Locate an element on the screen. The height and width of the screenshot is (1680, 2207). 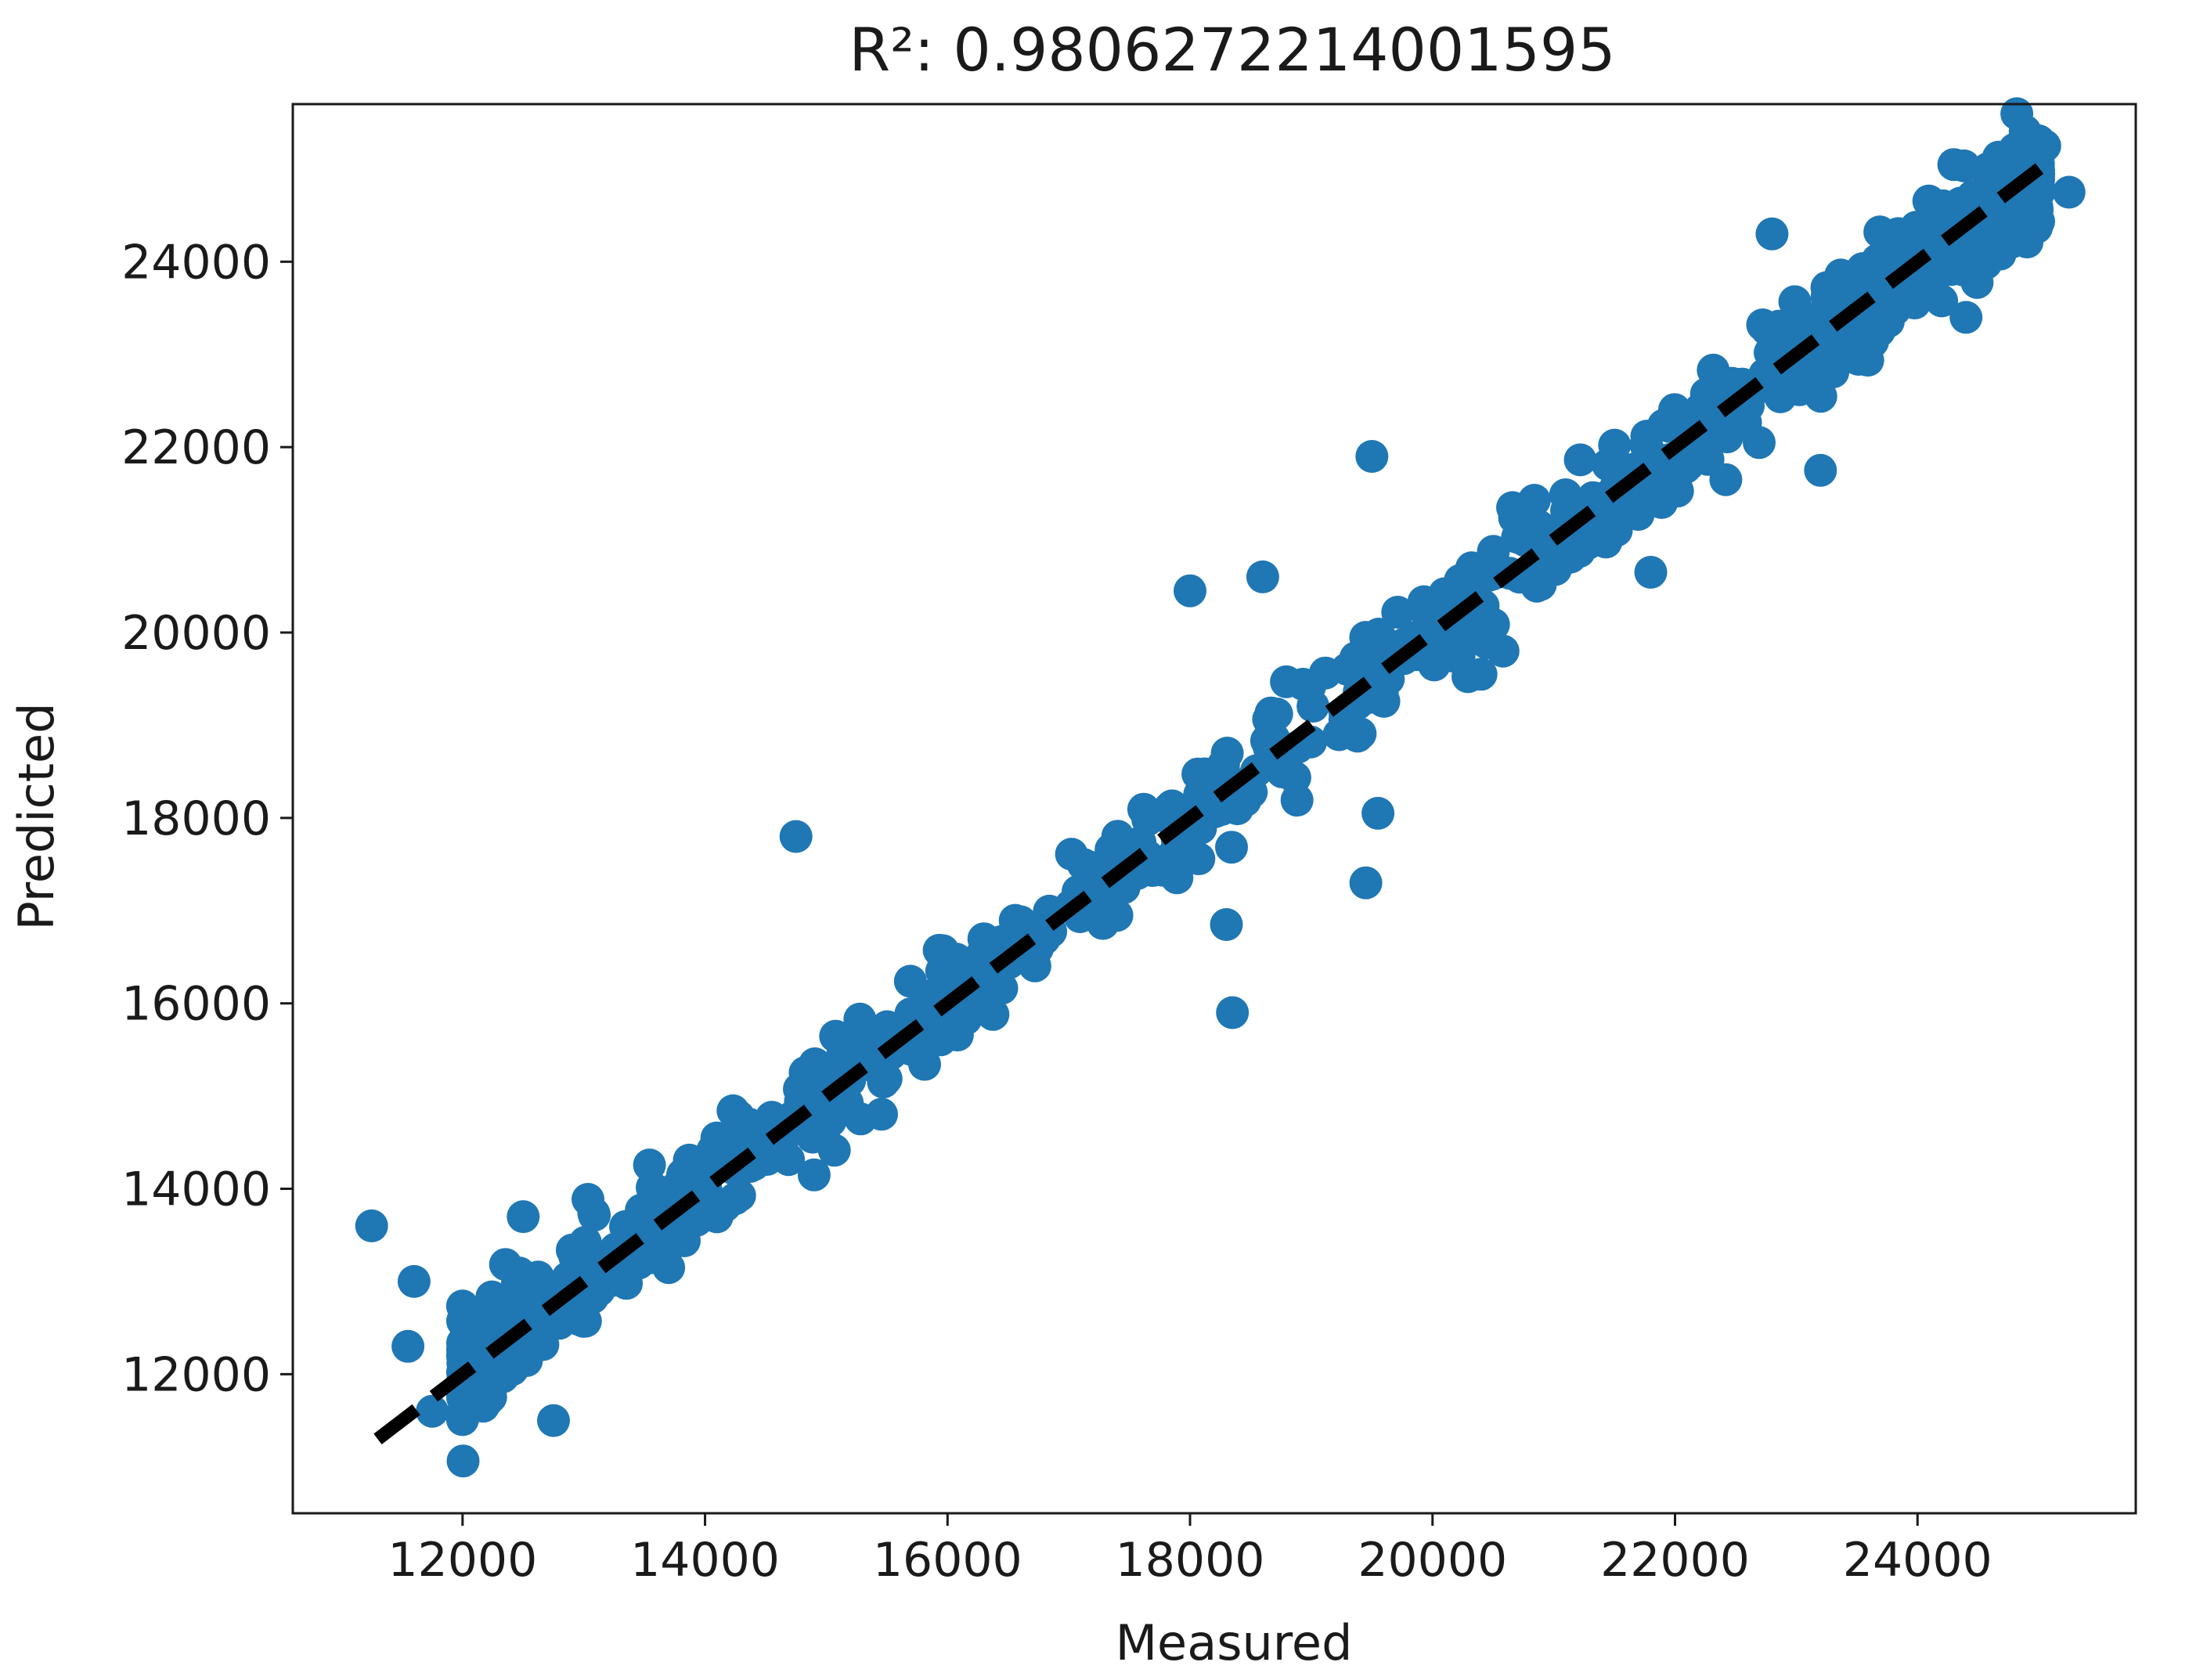
x-tick-label: 16000 is located at coordinates (947, 1560).